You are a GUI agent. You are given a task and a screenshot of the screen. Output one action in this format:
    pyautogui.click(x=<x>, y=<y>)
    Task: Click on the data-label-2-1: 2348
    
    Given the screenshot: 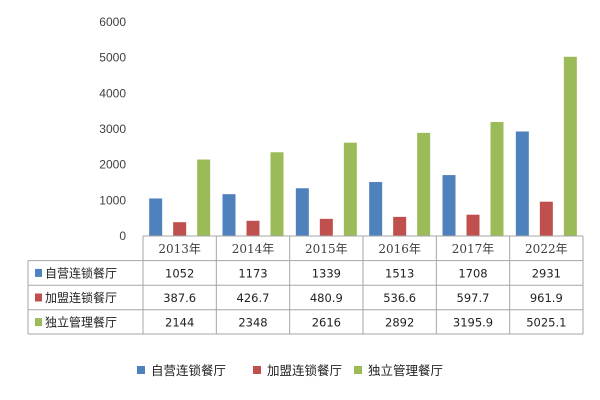 What is the action you would take?
    pyautogui.click(x=252, y=323)
    